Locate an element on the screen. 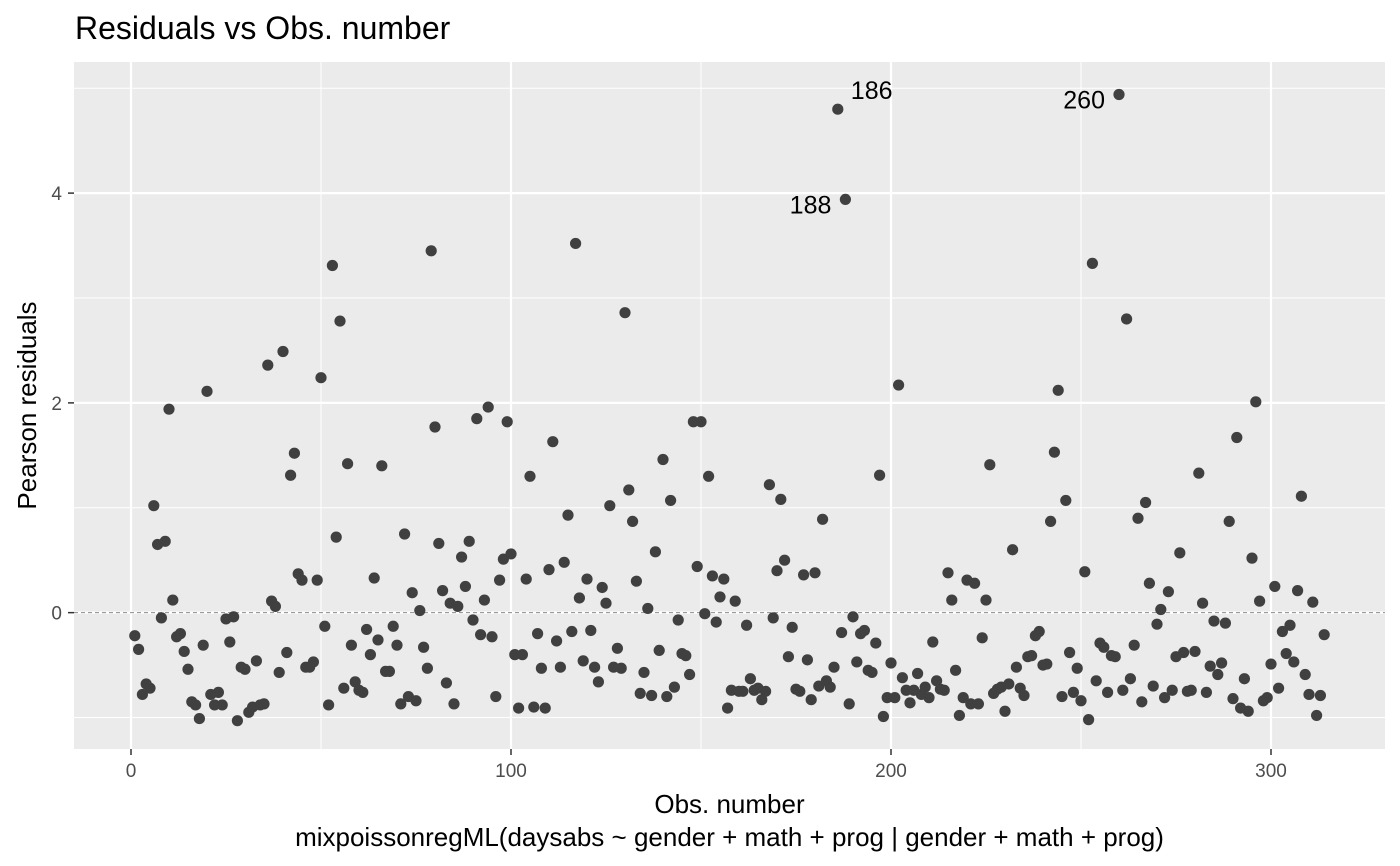 Image resolution: width=1400 pixels, height=866 pixels. point-labels: 186 260 188 is located at coordinates (947, 148).